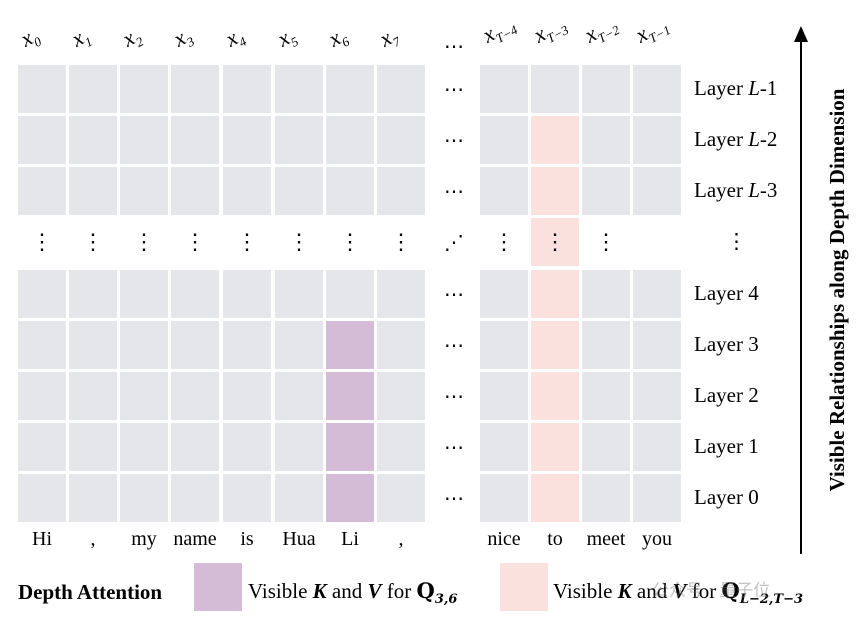 The image size is (859, 624). I want to click on column-header: xT−3, so click(550, 34).